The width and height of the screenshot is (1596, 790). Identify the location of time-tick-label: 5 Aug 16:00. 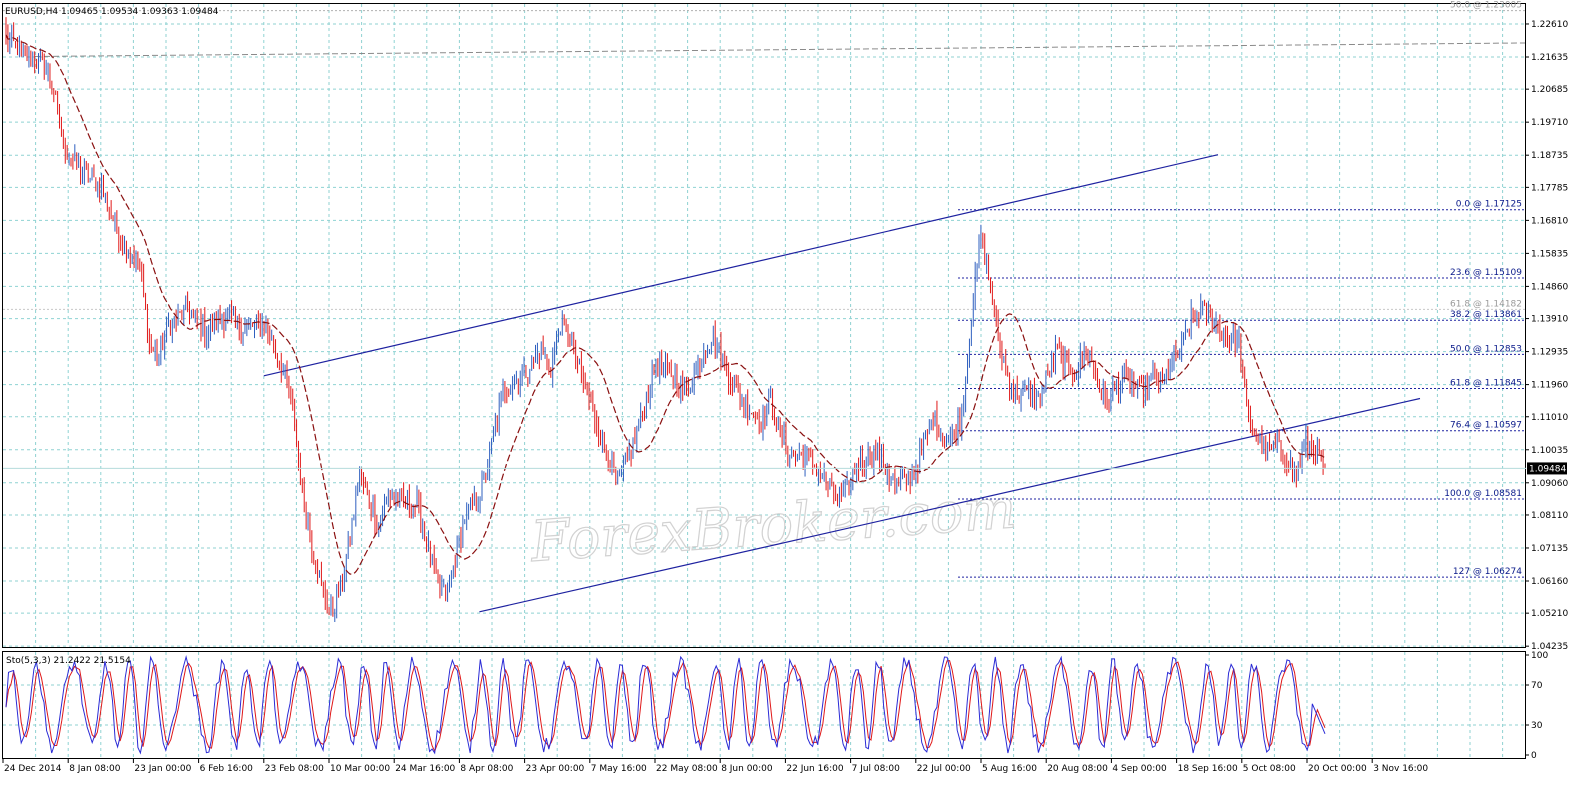
(1009, 769).